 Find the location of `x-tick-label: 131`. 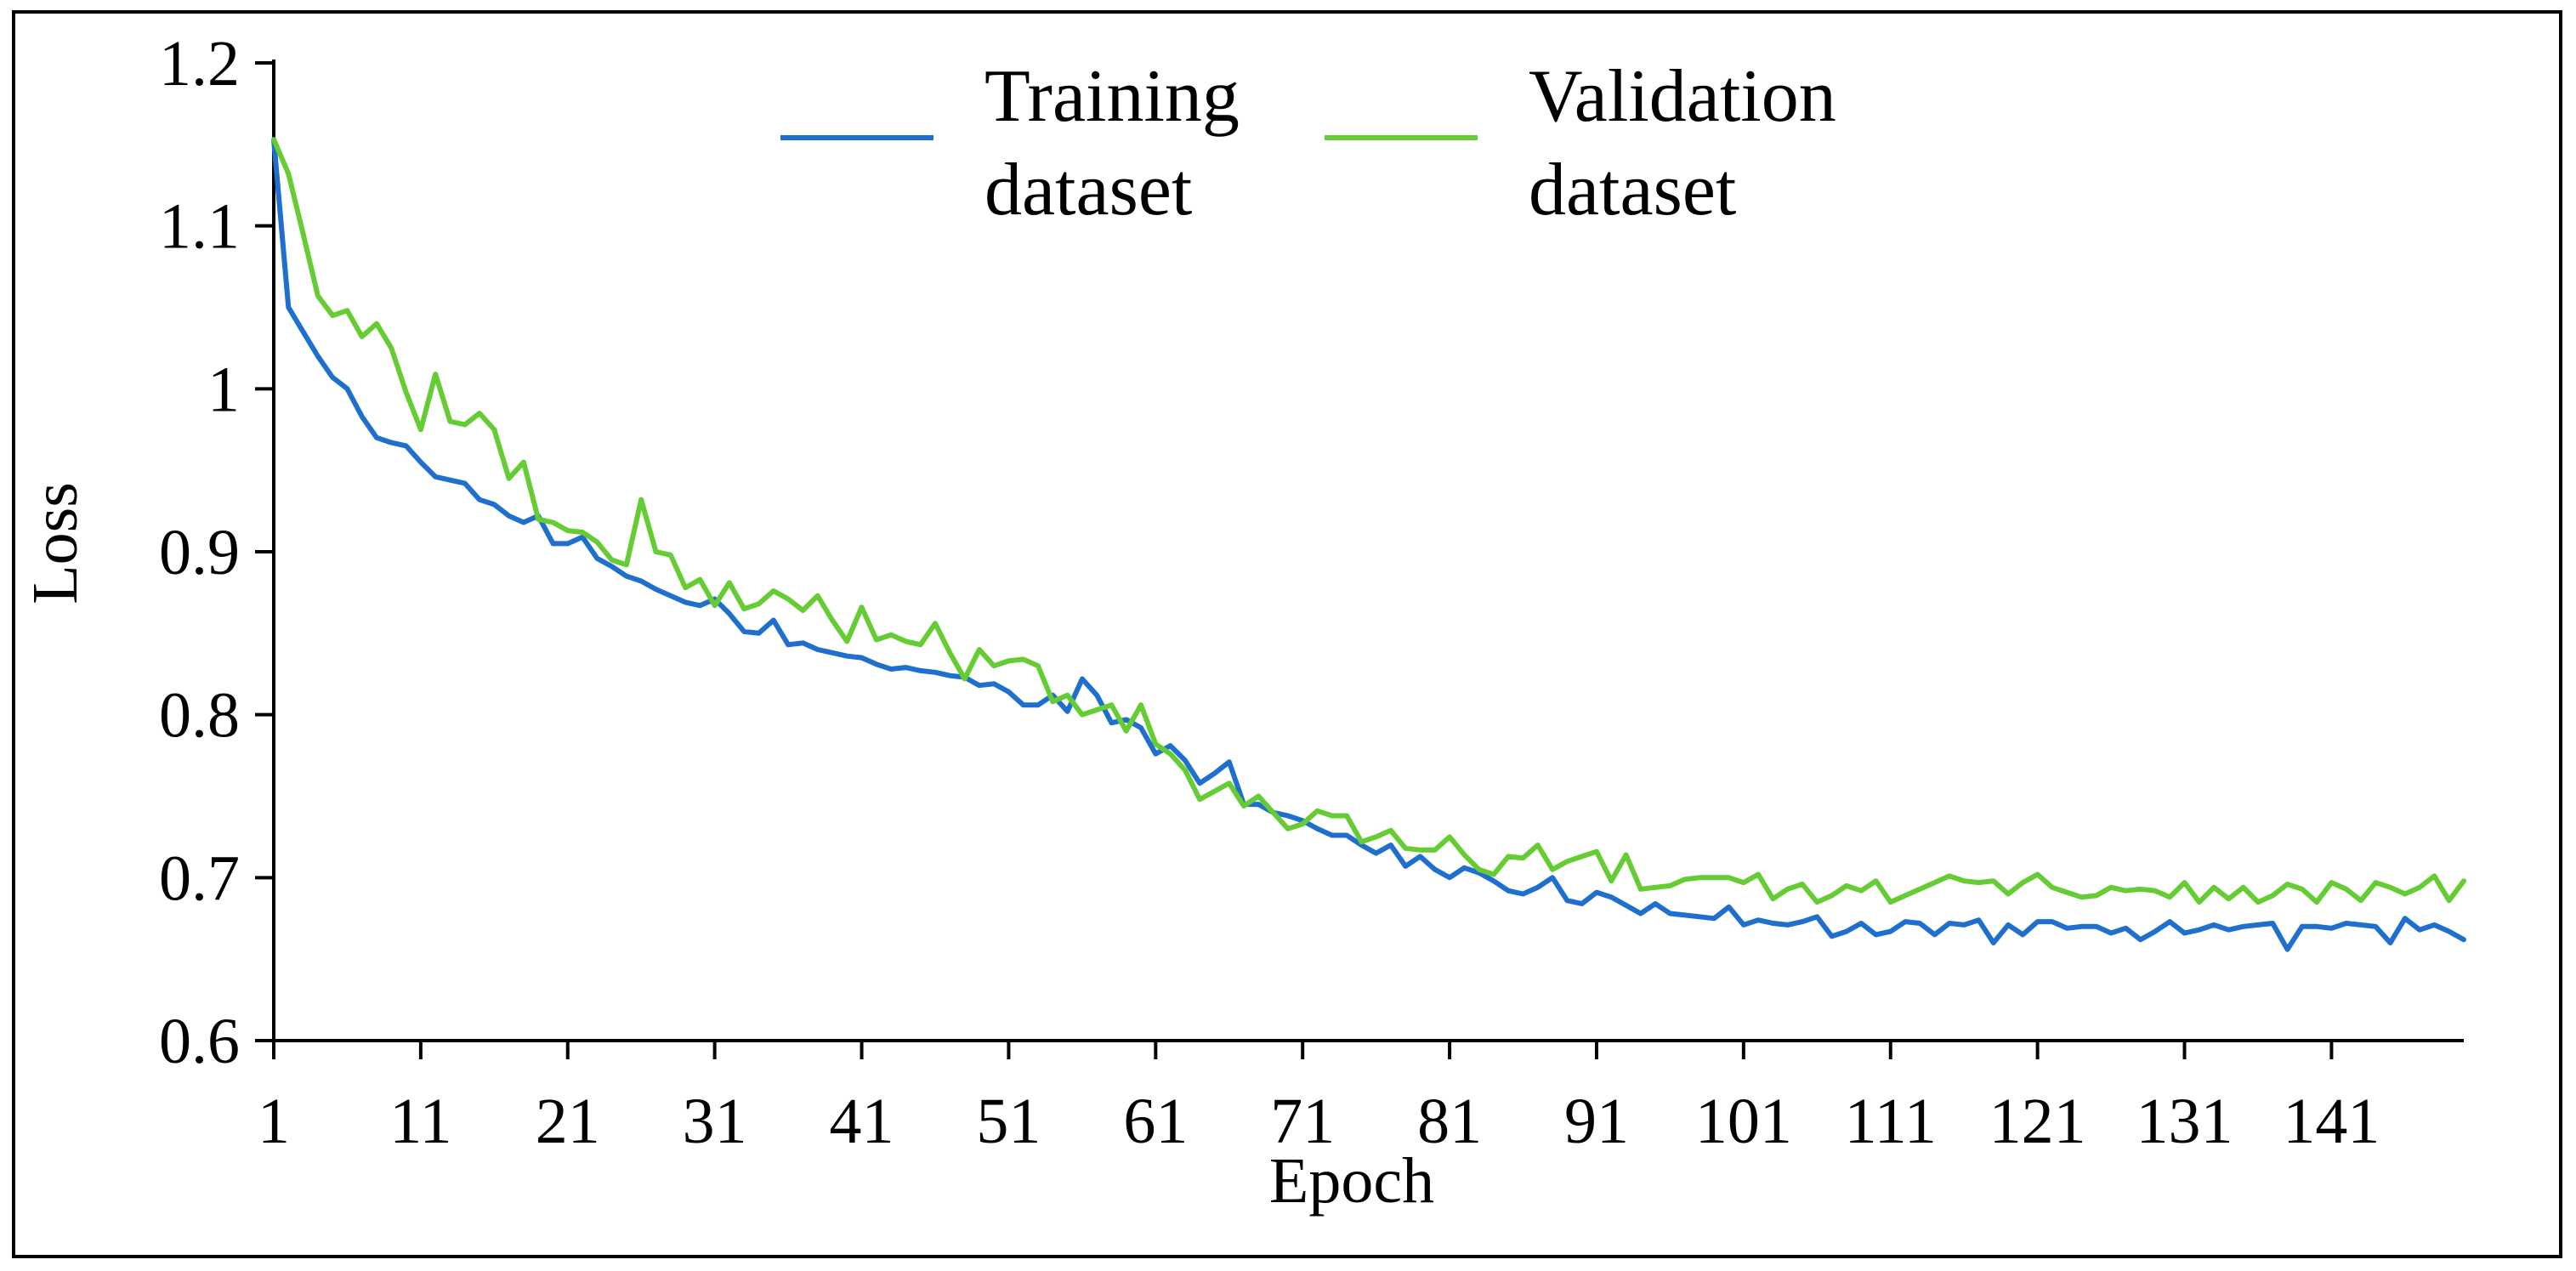

x-tick-label: 131 is located at coordinates (2185, 1121).